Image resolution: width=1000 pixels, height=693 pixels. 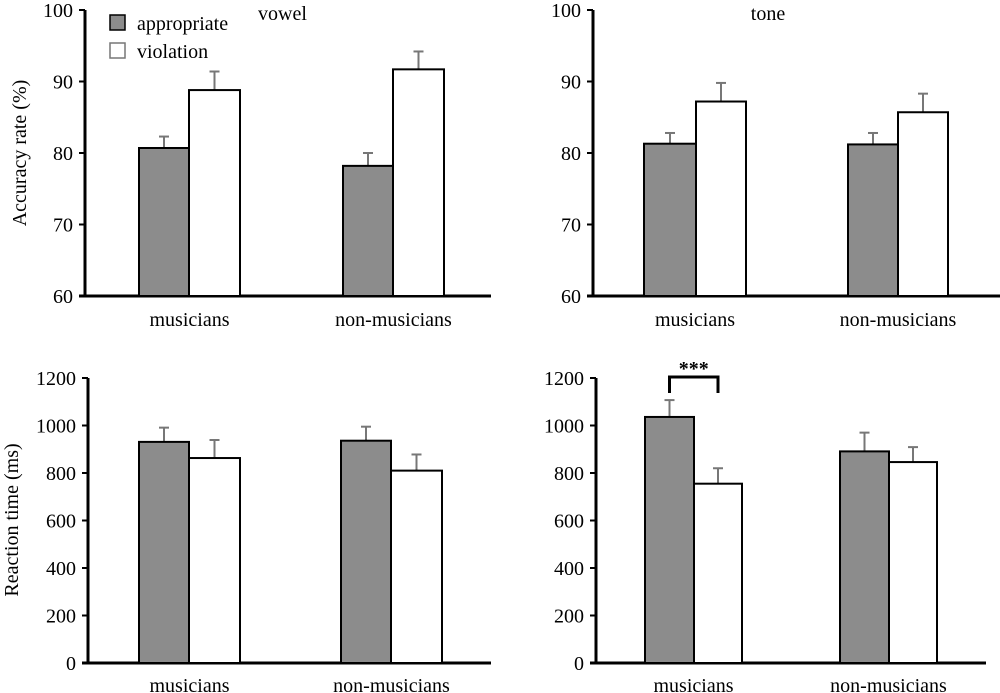 I want to click on legend: appropriate violation, so click(x=168, y=38).